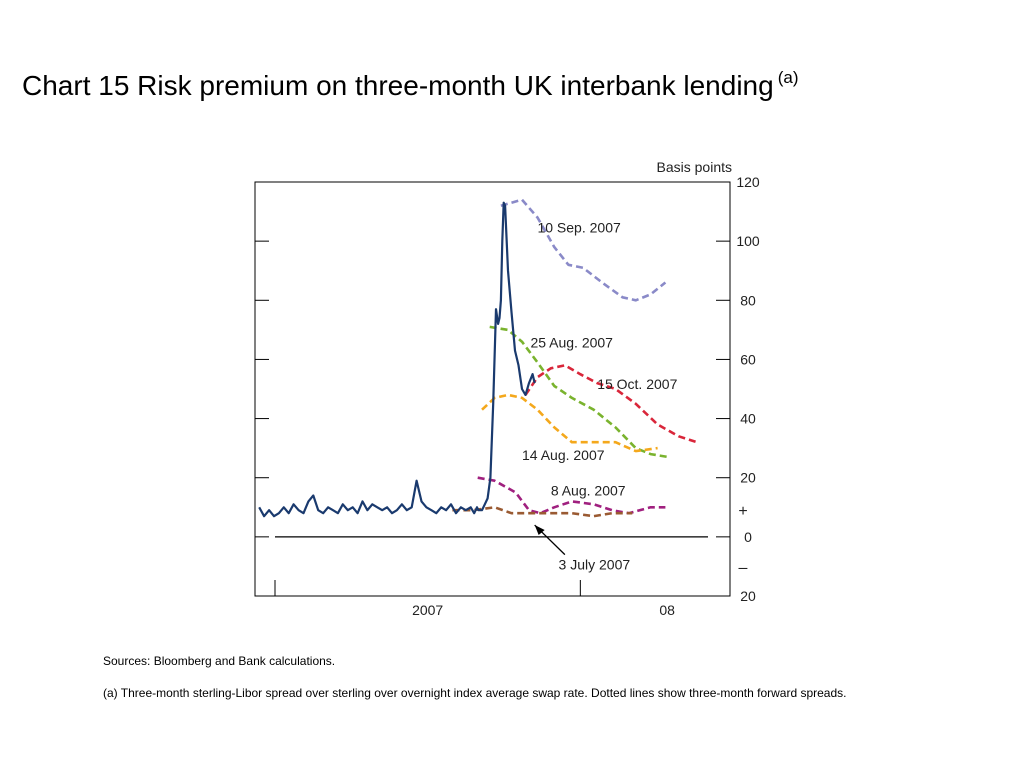 This screenshot has width=1024, height=768. I want to click on x-tick-label: 2007, so click(427, 610).